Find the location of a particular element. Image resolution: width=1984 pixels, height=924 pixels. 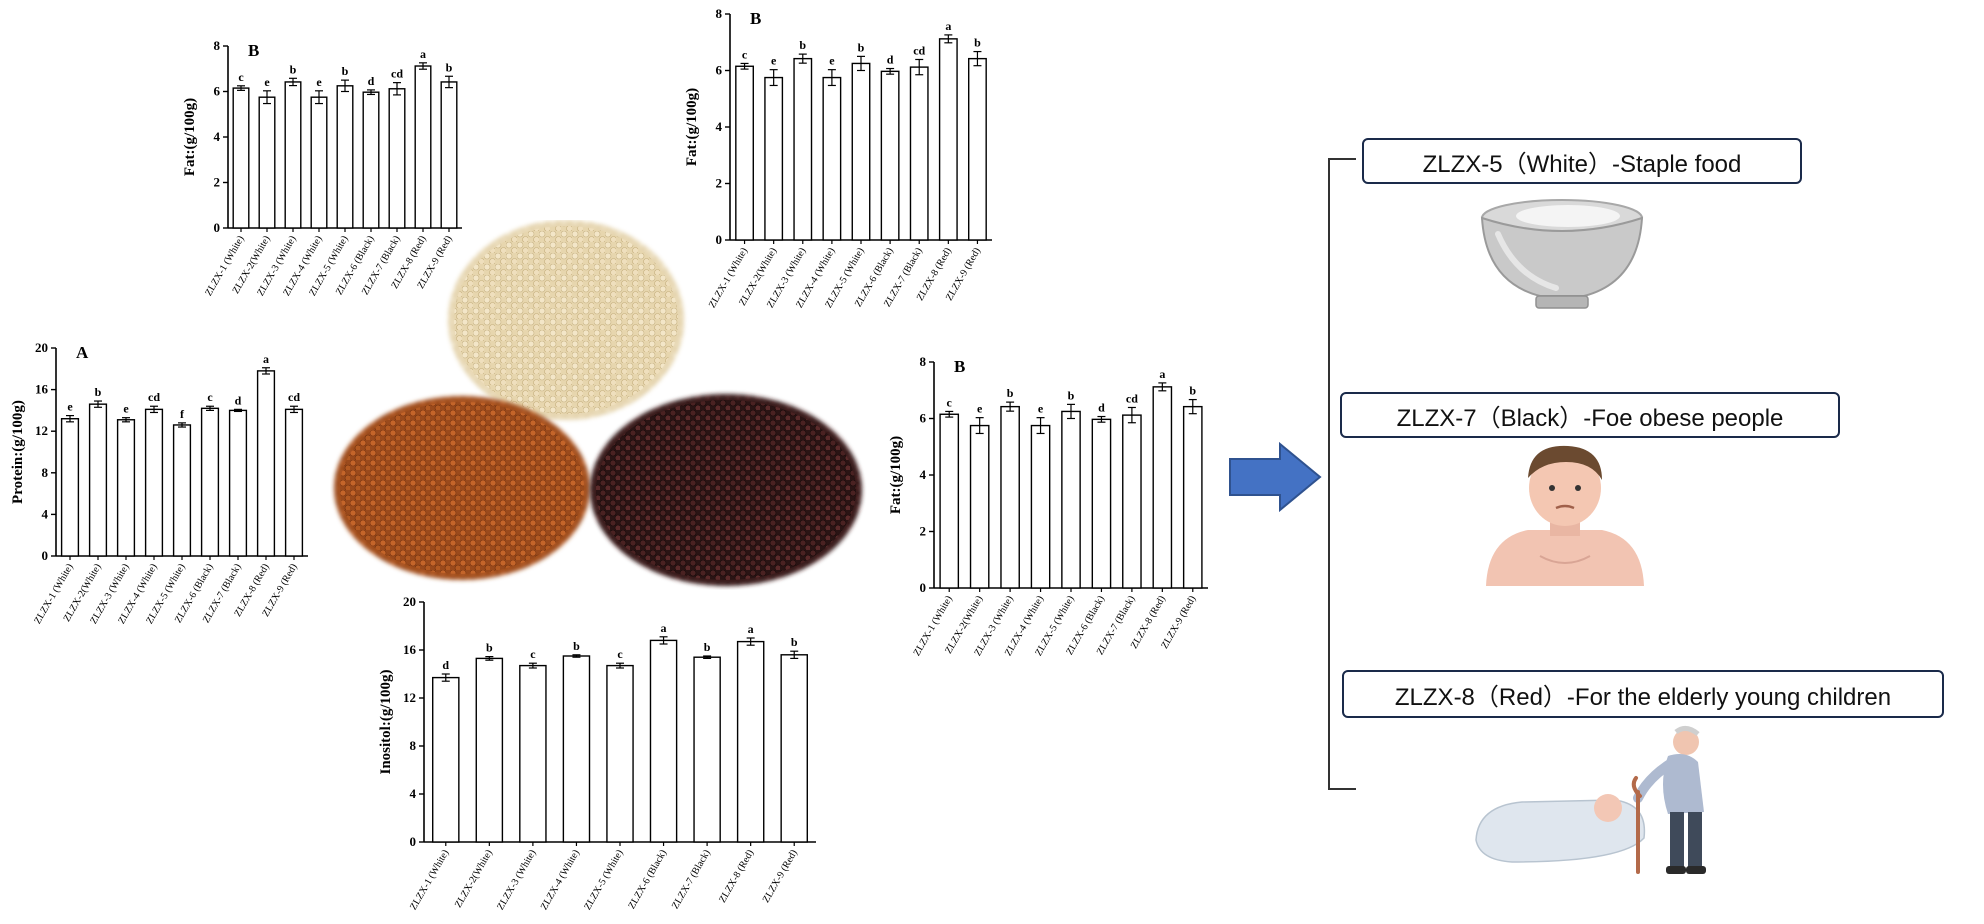

y-tick-label: 2 is located at coordinates (923, 531).